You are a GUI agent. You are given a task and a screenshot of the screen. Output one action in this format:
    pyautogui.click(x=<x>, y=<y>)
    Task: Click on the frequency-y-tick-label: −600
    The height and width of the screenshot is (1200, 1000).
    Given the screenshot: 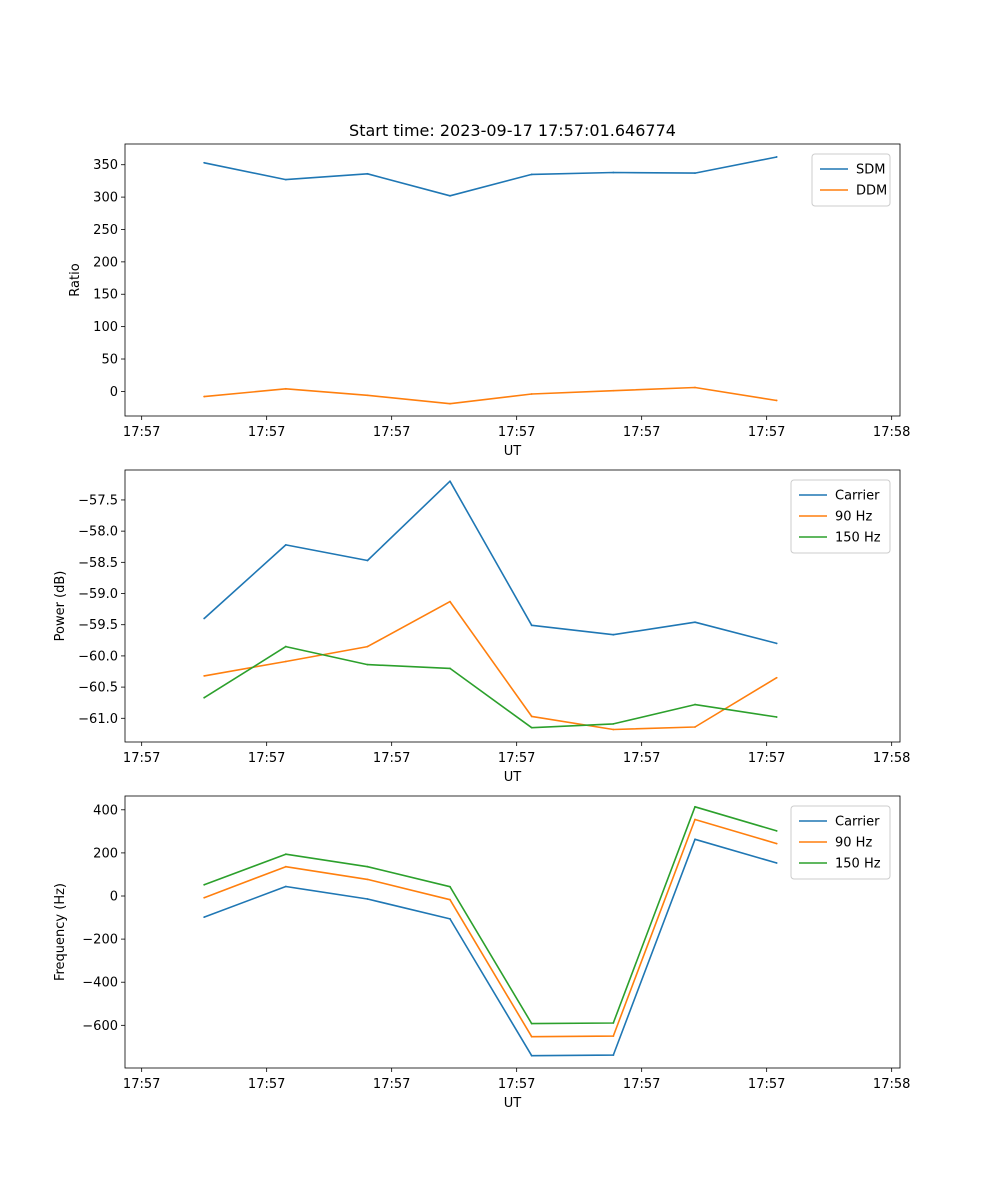 What is the action you would take?
    pyautogui.click(x=100, y=1026)
    